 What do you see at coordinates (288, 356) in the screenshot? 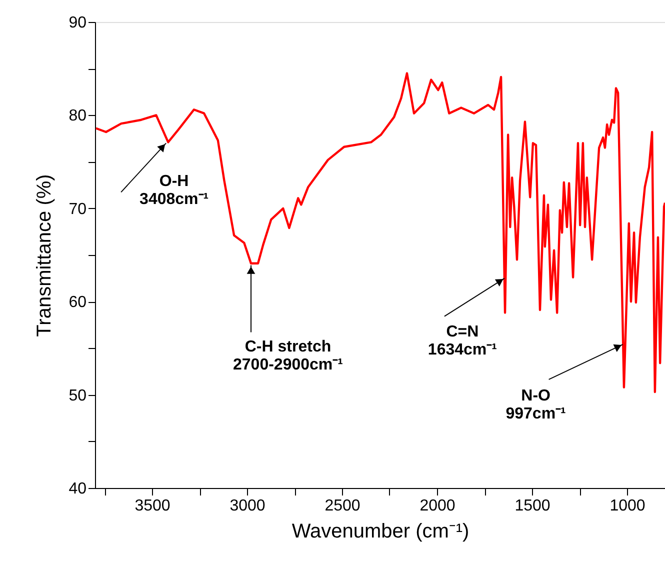
I see `annotation: C-H stretch 2700-2900cm⁻¹` at bounding box center [288, 356].